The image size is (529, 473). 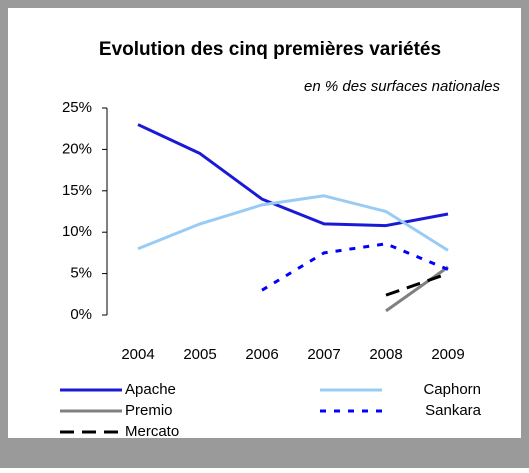 I want to click on y-tick-label: 25%, so click(x=77, y=107).